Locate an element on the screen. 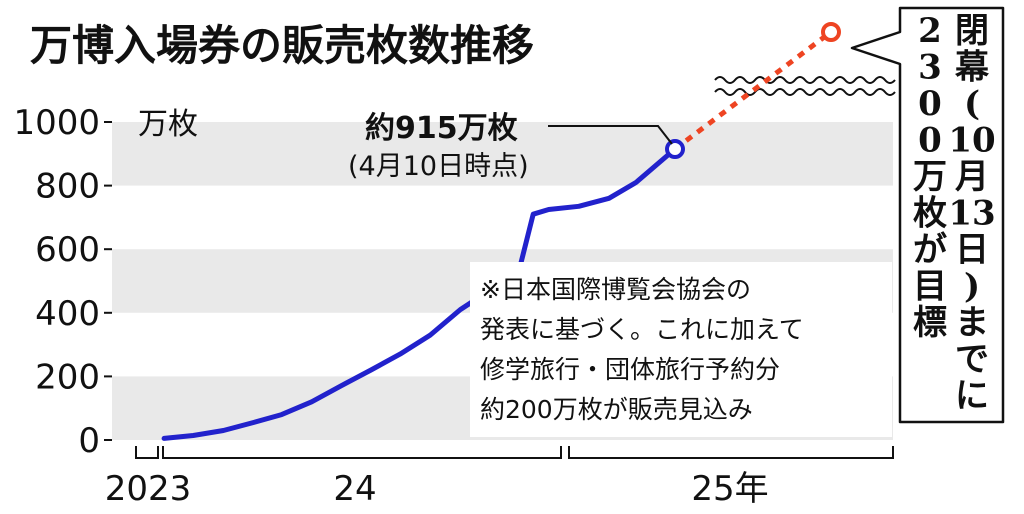  target-char: 標 is located at coordinates (930, 323).